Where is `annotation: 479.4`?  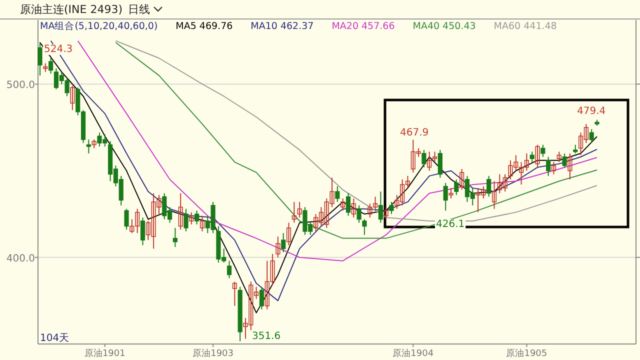
annotation: 479.4 is located at coordinates (591, 111).